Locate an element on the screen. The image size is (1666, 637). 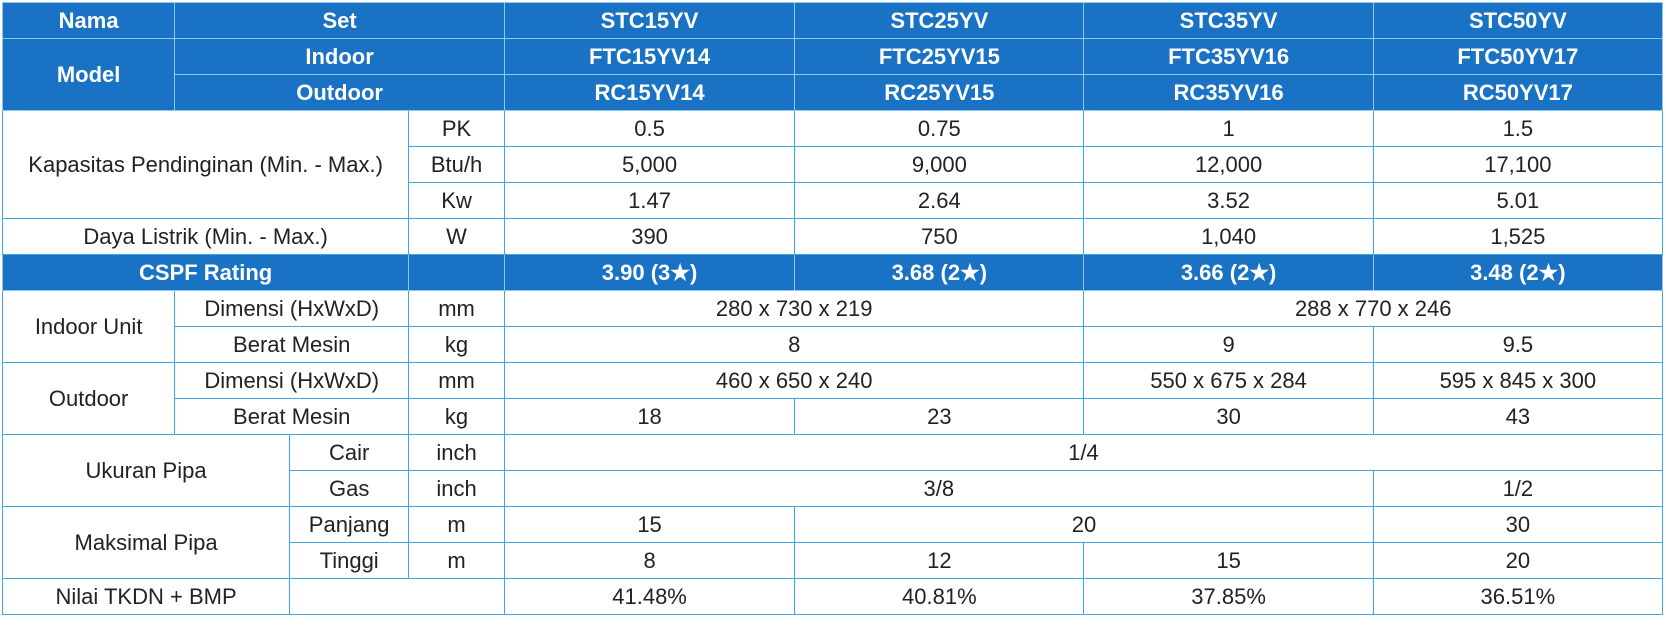
value-cell: 1/2 is located at coordinates (1518, 488).